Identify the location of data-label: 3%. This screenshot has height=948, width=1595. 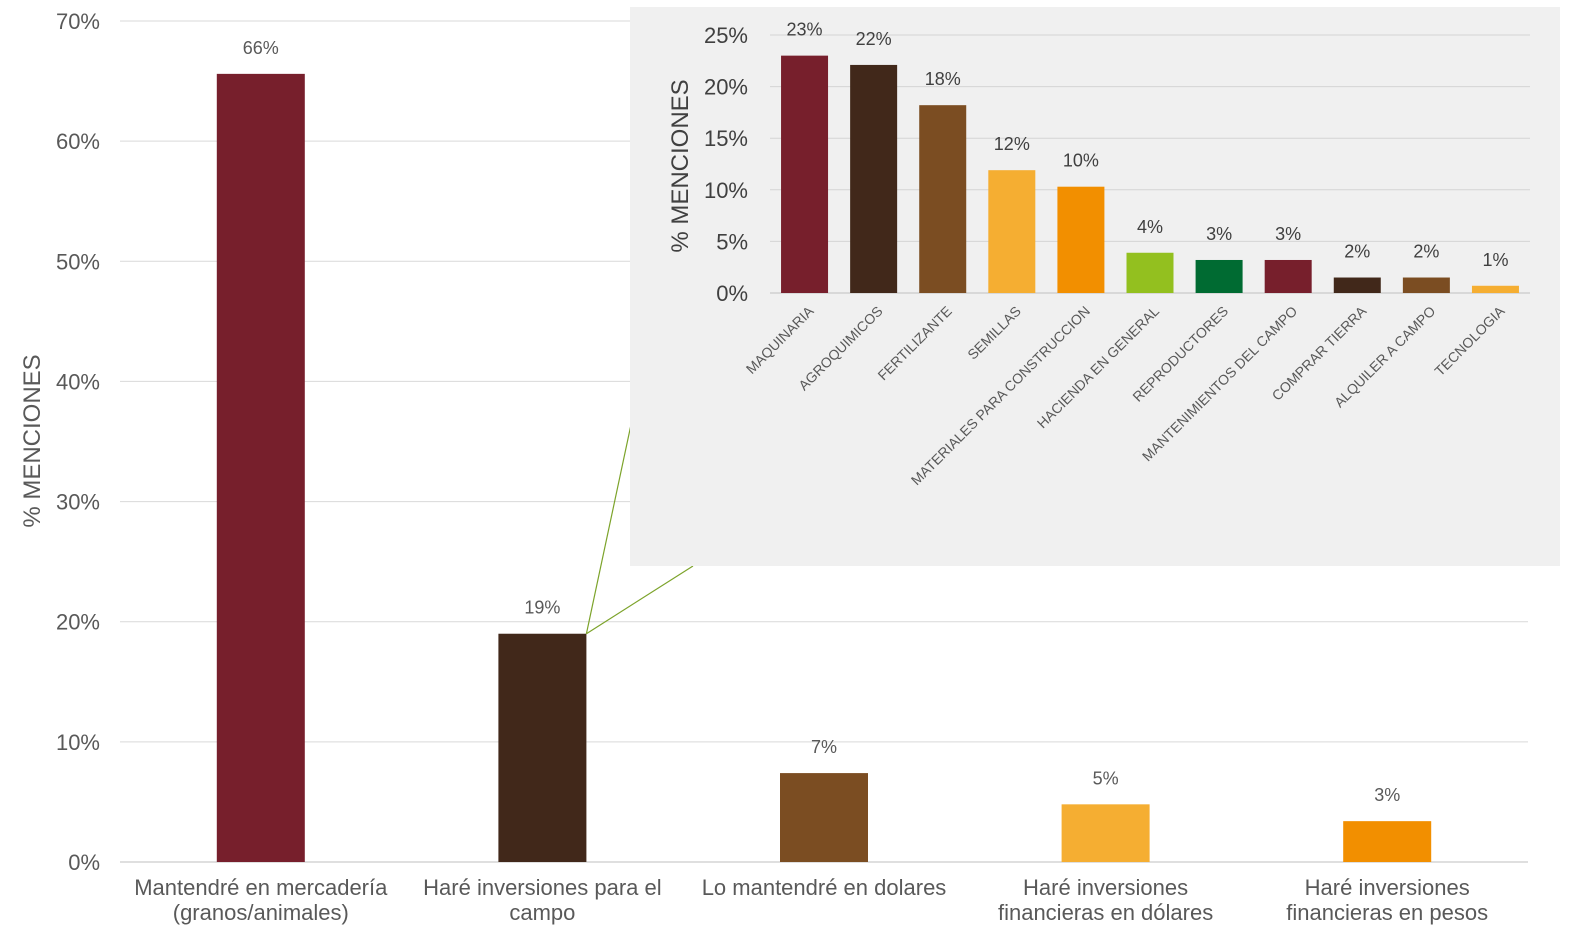
(1387, 795).